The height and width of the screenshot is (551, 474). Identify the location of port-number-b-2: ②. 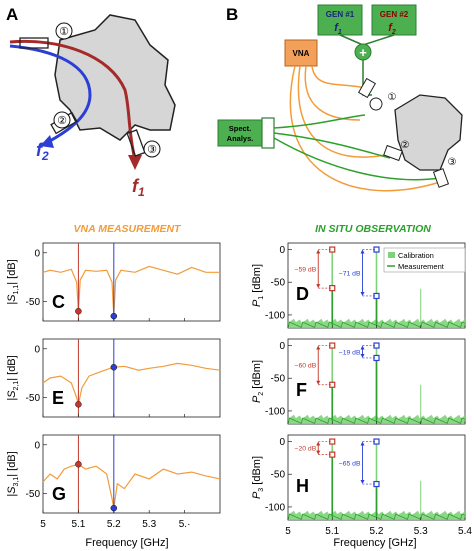
(405, 145).